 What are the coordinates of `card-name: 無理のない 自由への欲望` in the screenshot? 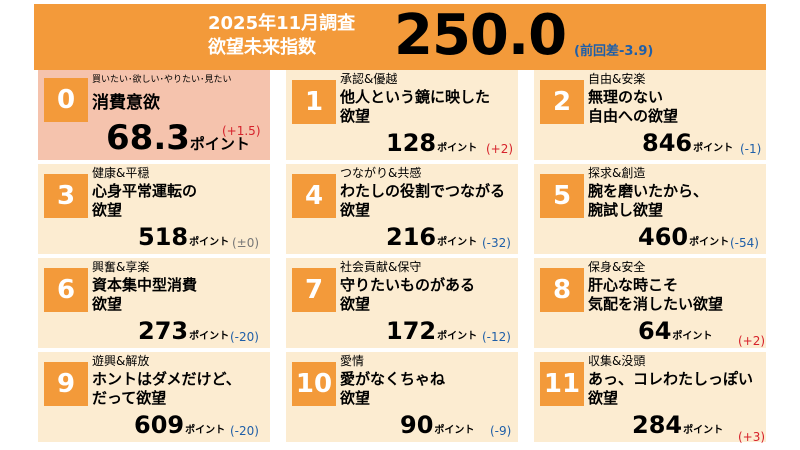 It's located at (676, 107).